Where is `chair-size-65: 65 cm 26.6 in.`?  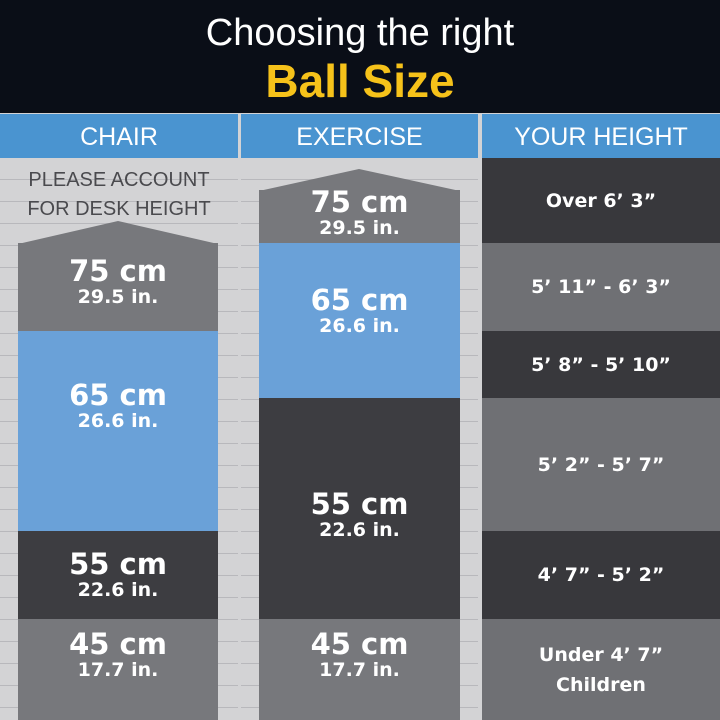 chair-size-65: 65 cm 26.6 in. is located at coordinates (118, 431).